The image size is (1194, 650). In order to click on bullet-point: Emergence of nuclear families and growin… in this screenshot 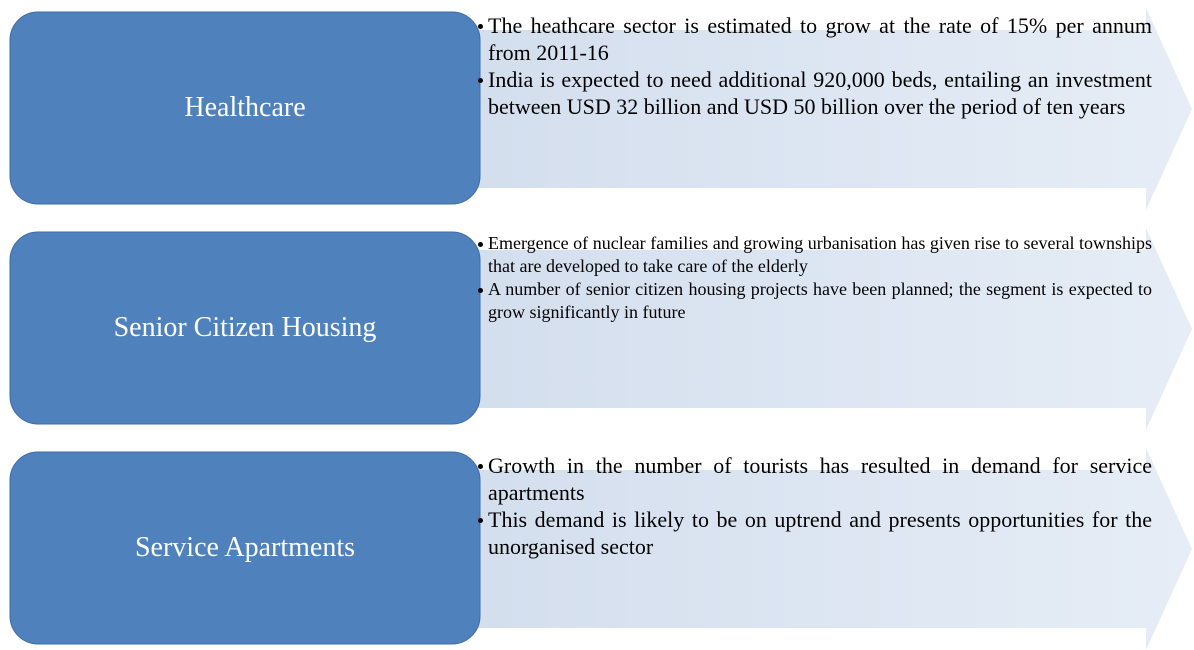, I will do `click(815, 254)`.